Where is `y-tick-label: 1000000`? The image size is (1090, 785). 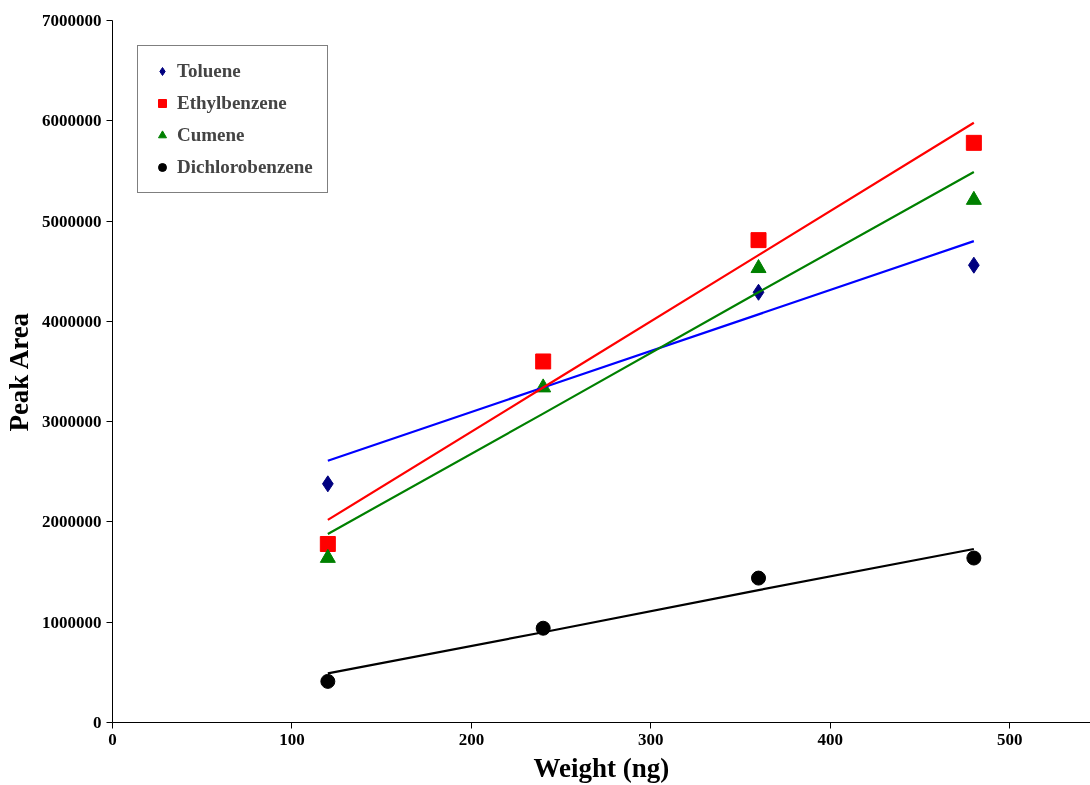
y-tick-label: 1000000 is located at coordinates (72, 622).